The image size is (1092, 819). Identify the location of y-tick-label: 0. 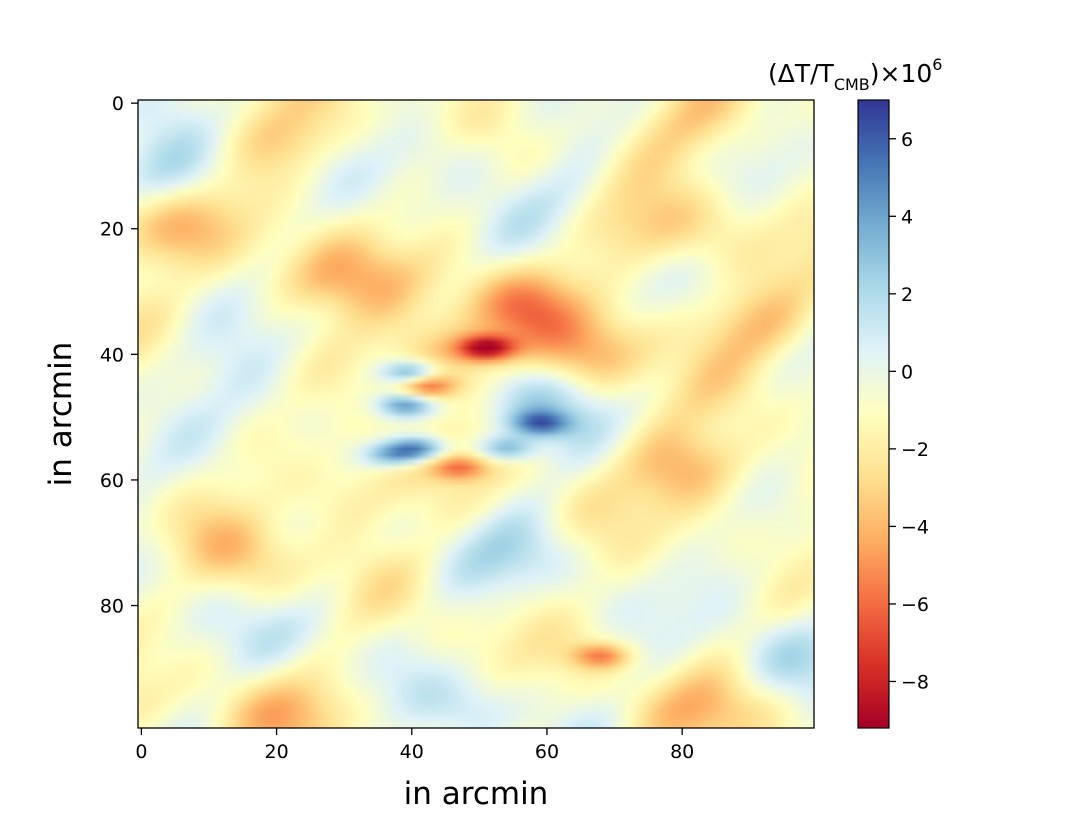
(118, 104).